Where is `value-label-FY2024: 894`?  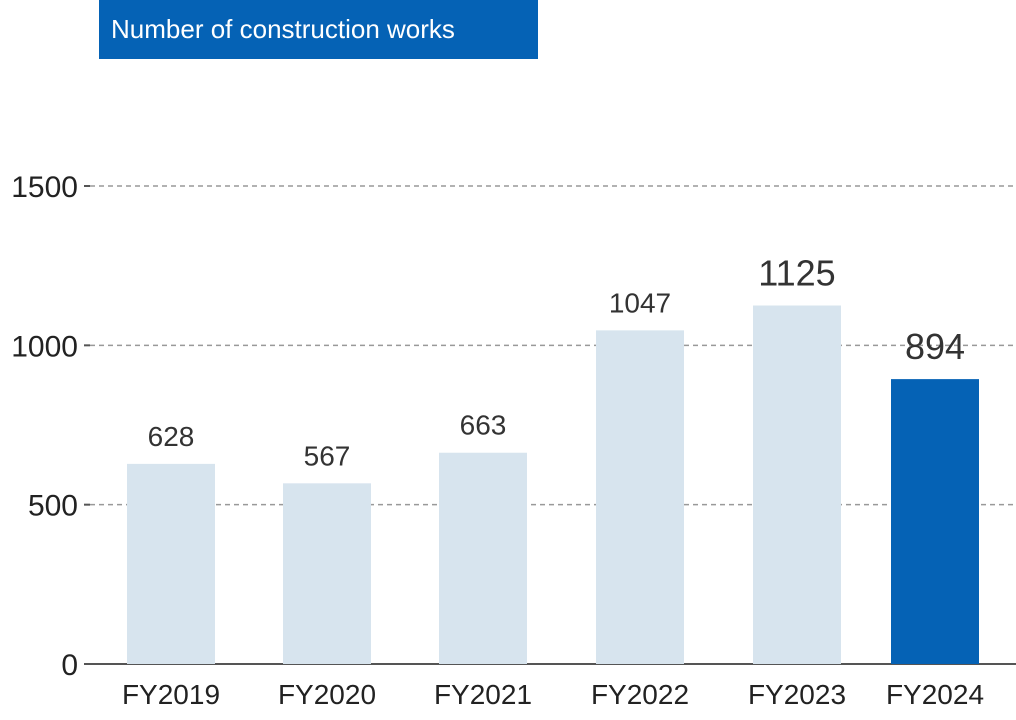
value-label-FY2024: 894 is located at coordinates (935, 346).